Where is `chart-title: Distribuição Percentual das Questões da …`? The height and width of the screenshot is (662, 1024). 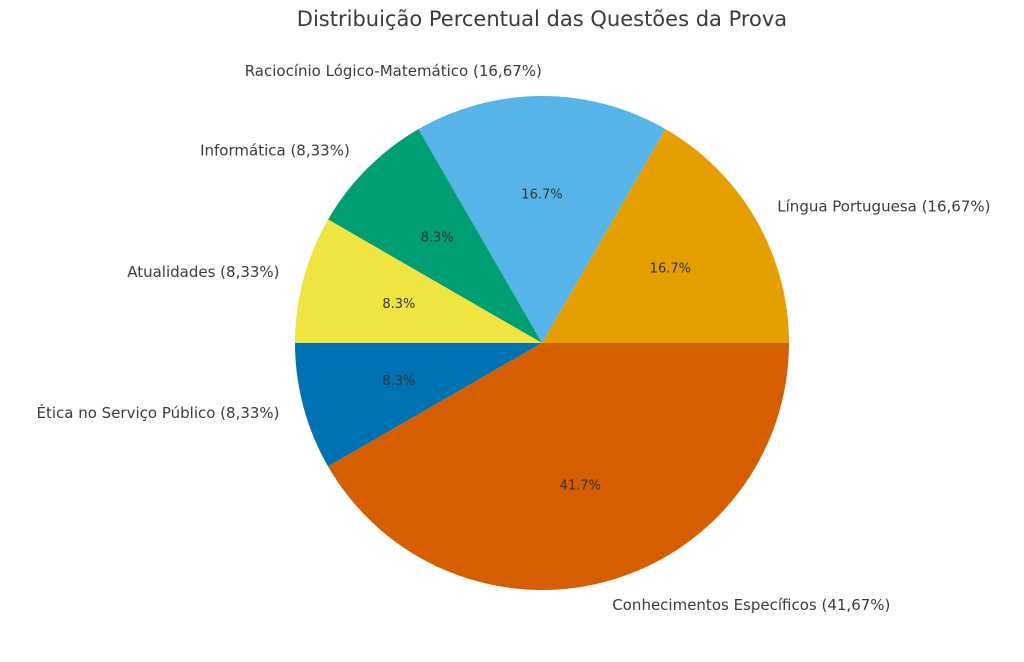
chart-title: Distribuição Percentual das Questões da … is located at coordinates (542, 19).